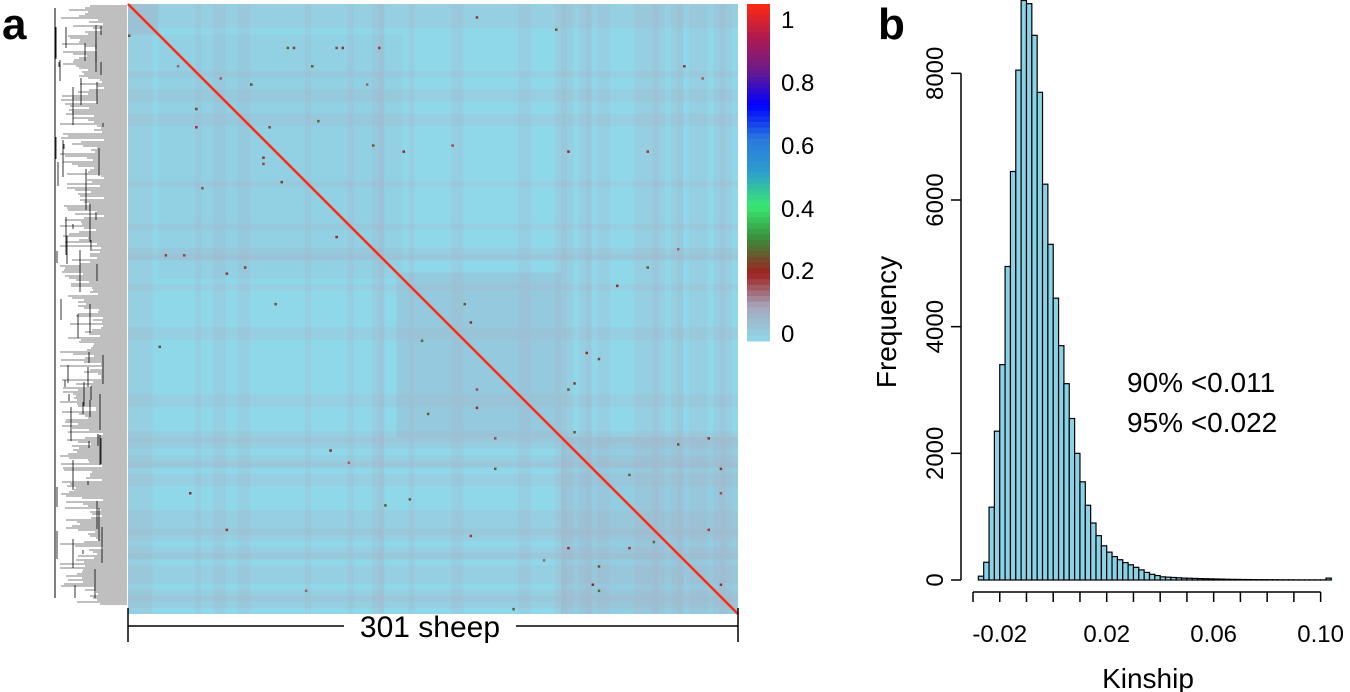  I want to click on colorbar-tick-label: 0, so click(787, 334).